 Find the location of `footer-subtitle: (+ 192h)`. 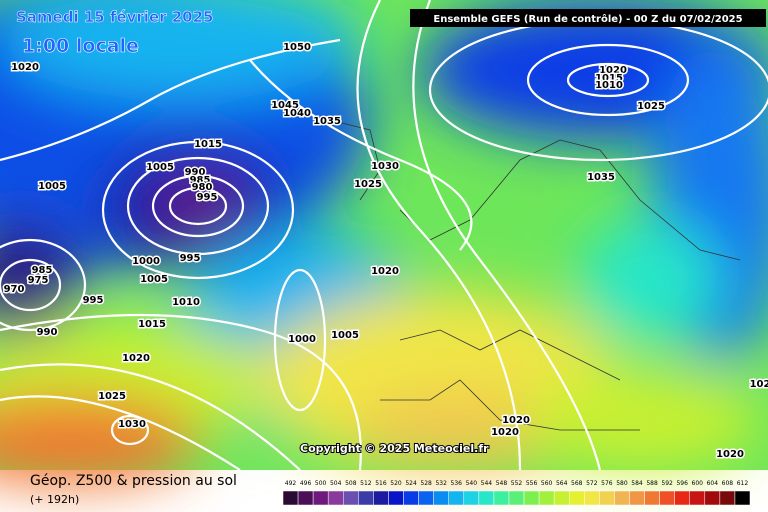

footer-subtitle: (+ 192h) is located at coordinates (54, 499).